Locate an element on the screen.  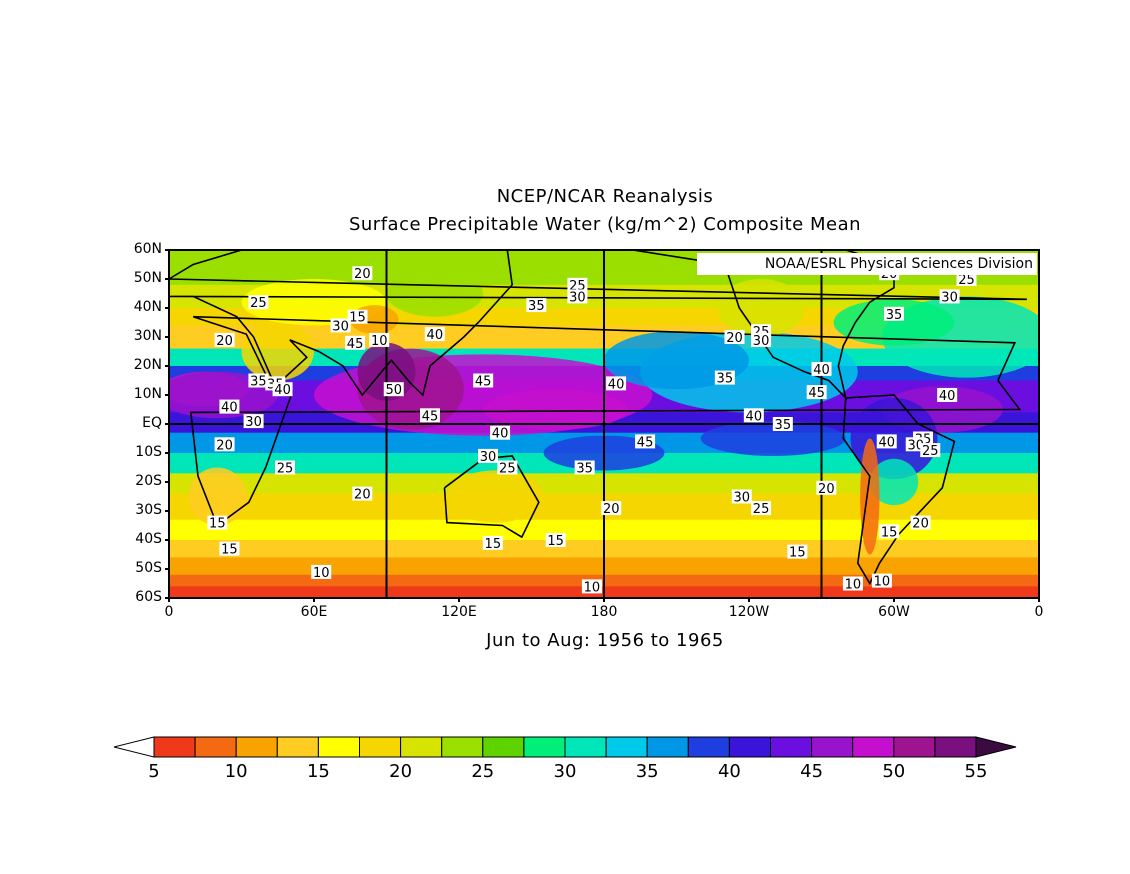
lat-label: 20N is located at coordinates (147, 365).